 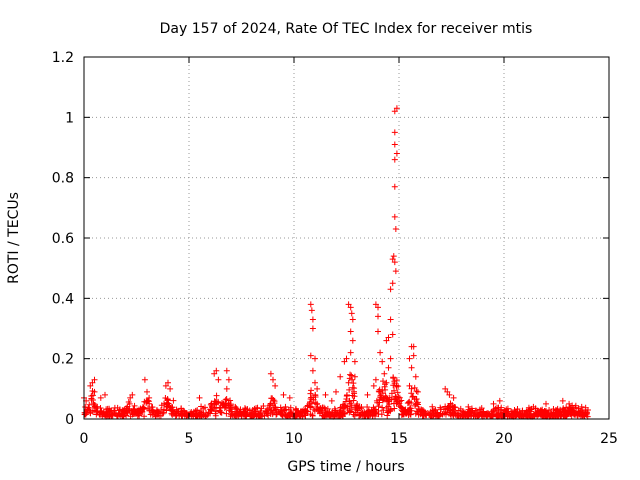 What do you see at coordinates (63, 360) in the screenshot?
I see `y-tick-label: 0.2` at bounding box center [63, 360].